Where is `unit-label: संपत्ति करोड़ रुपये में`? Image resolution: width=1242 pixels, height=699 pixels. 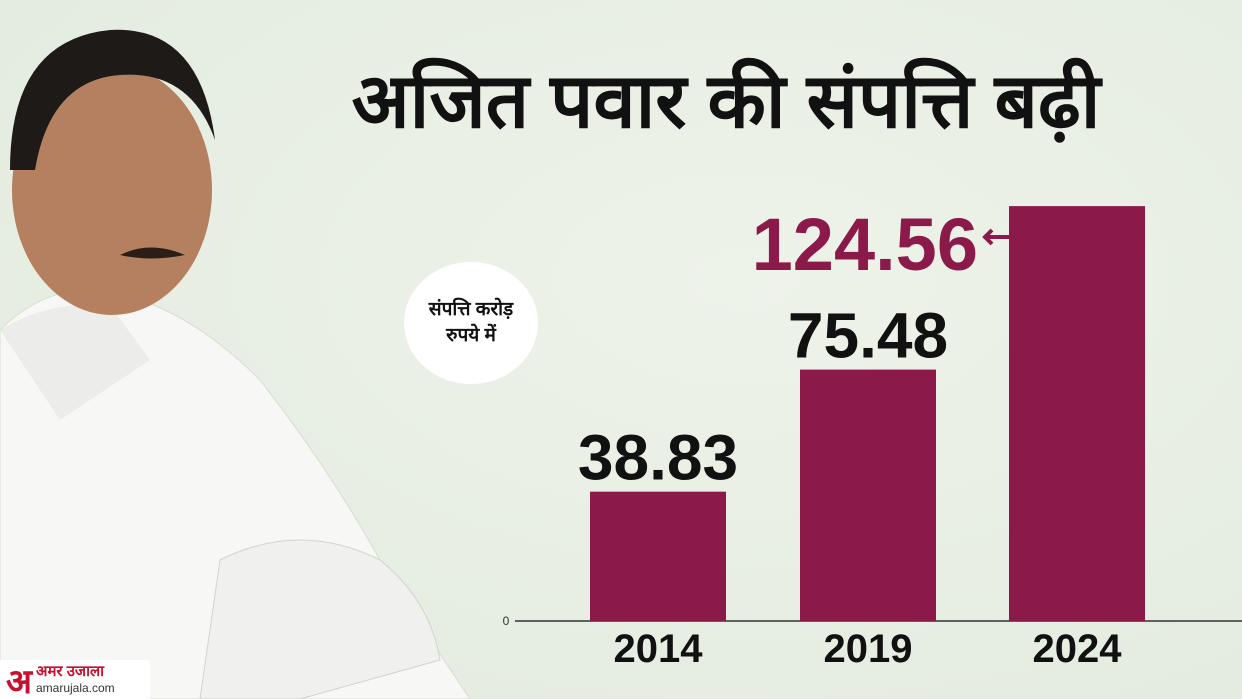
unit-label: संपत्ति करोड़ रुपये में is located at coordinates (471, 323).